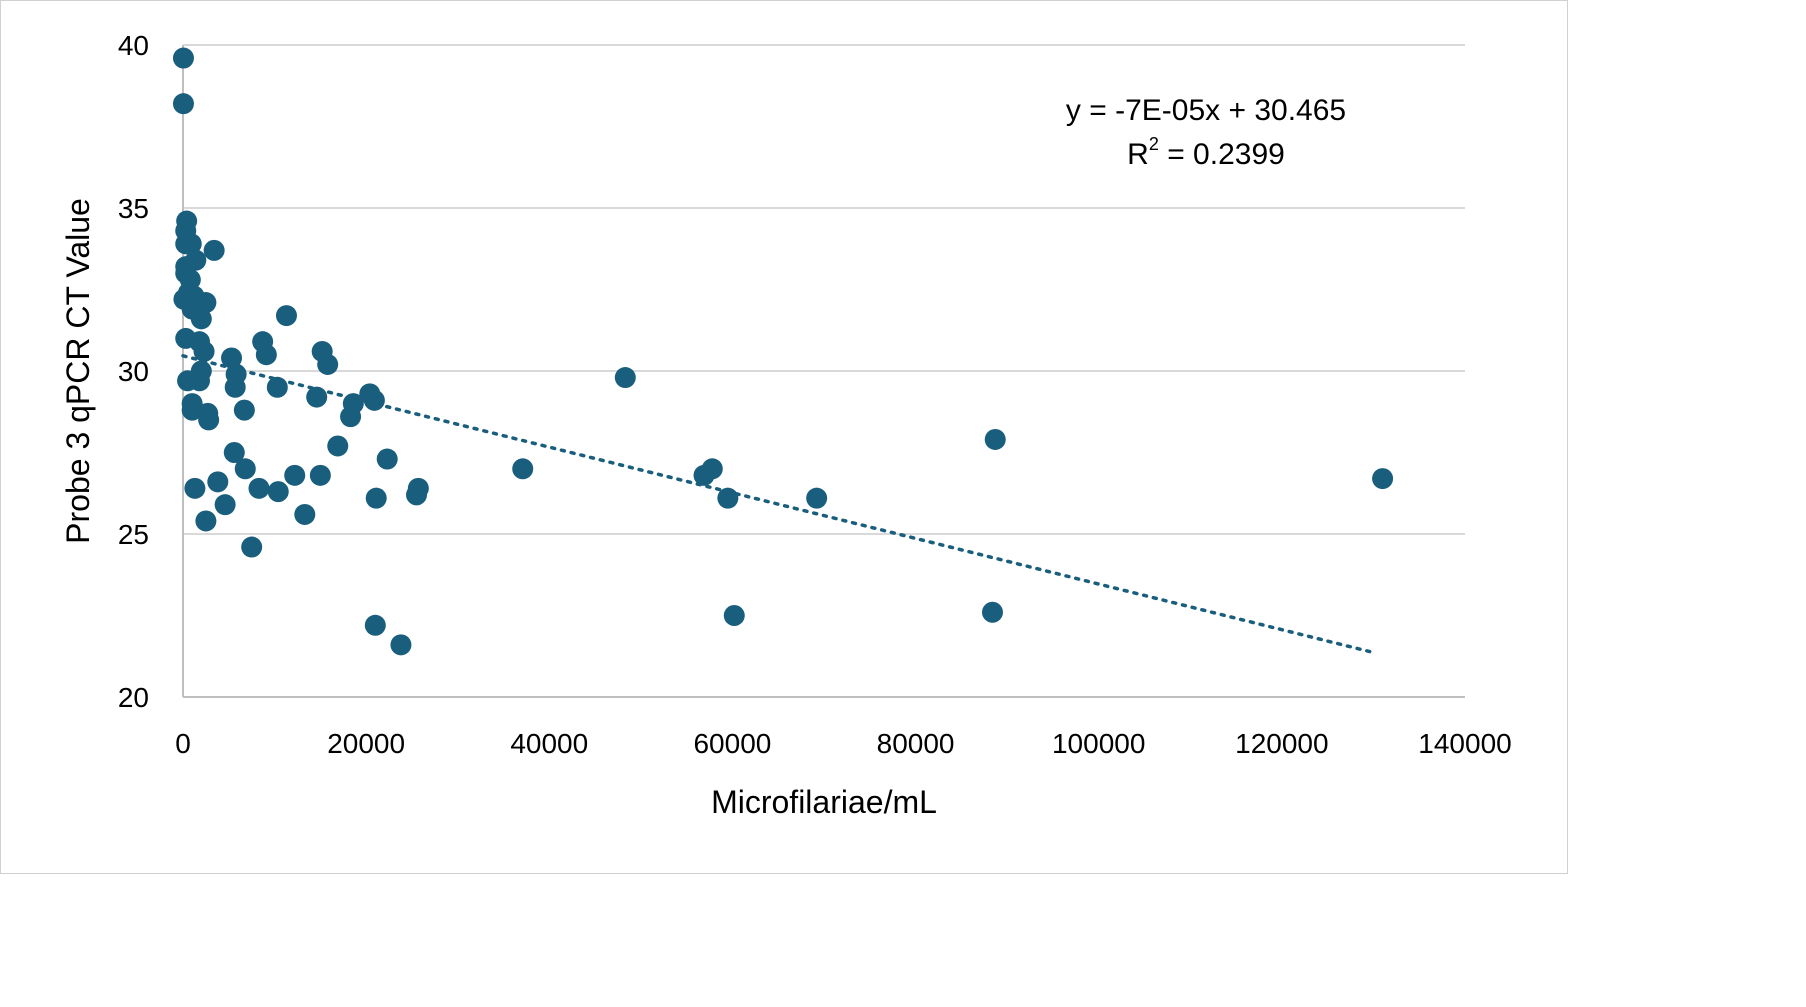 The height and width of the screenshot is (1007, 1806). I want to click on x-tick-label: 60000, so click(732, 743).